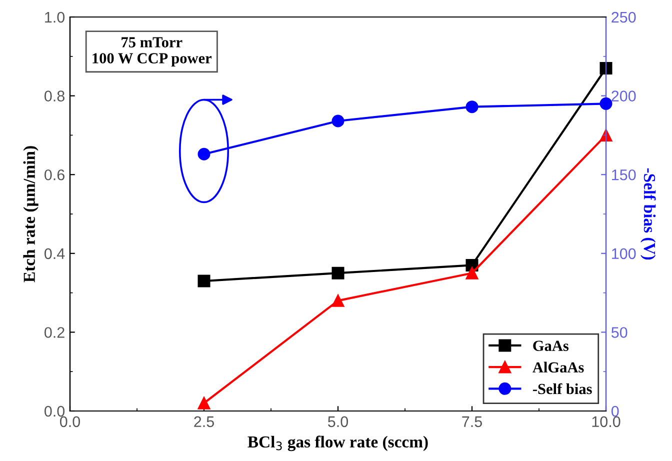 The width and height of the screenshot is (672, 461). Describe the element at coordinates (54, 332) in the screenshot. I see `y-tick-label: 0.2` at that location.